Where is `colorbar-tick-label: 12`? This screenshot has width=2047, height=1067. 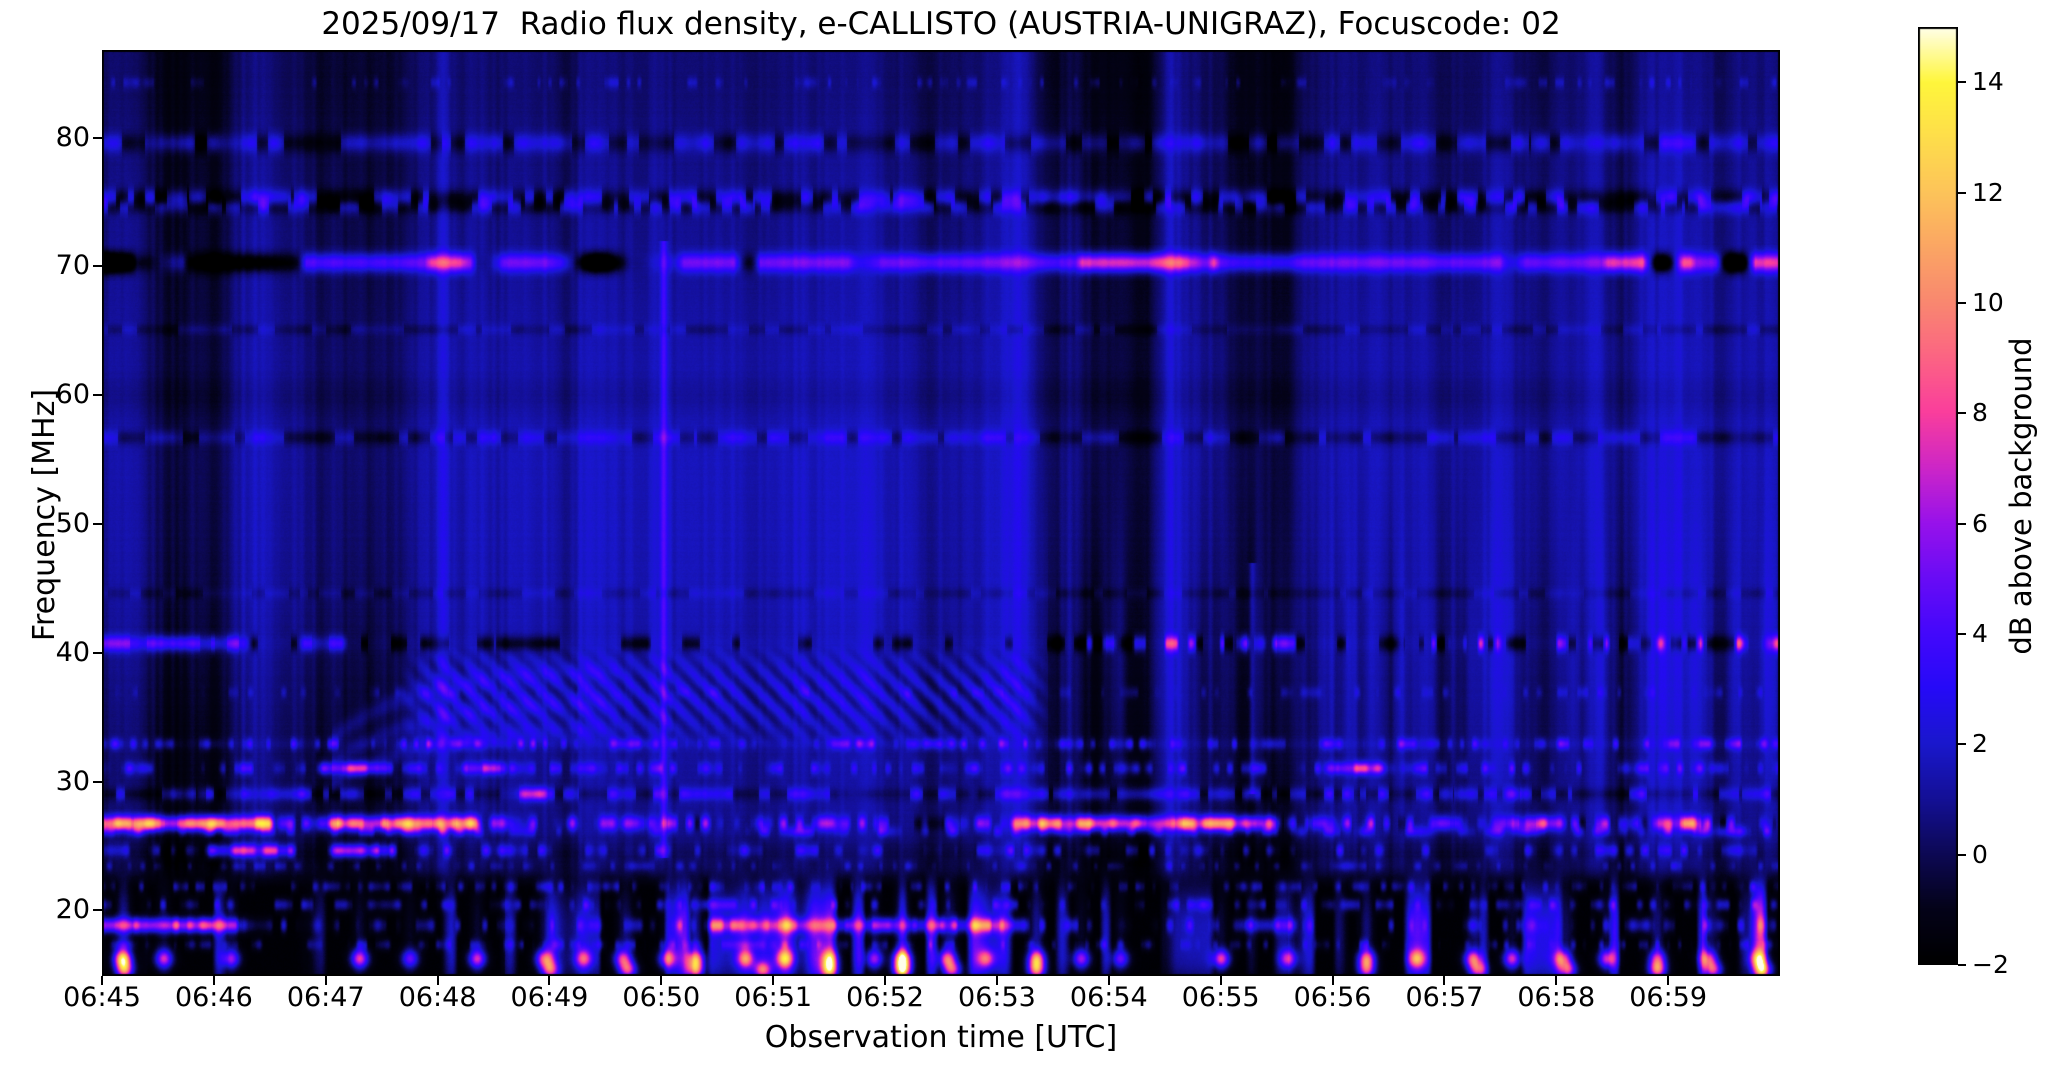
colorbar-tick-label: 12 is located at coordinates (1988, 192).